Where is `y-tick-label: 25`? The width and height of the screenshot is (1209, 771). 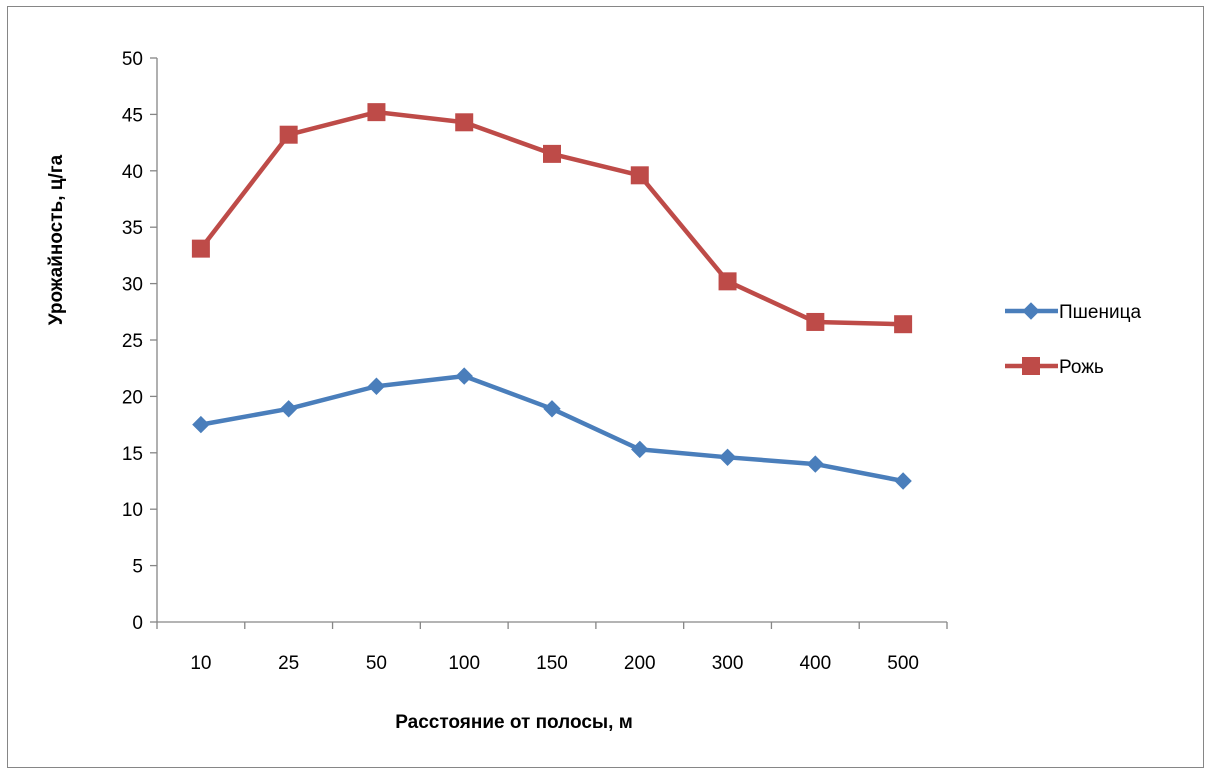 y-tick-label: 25 is located at coordinates (132, 341).